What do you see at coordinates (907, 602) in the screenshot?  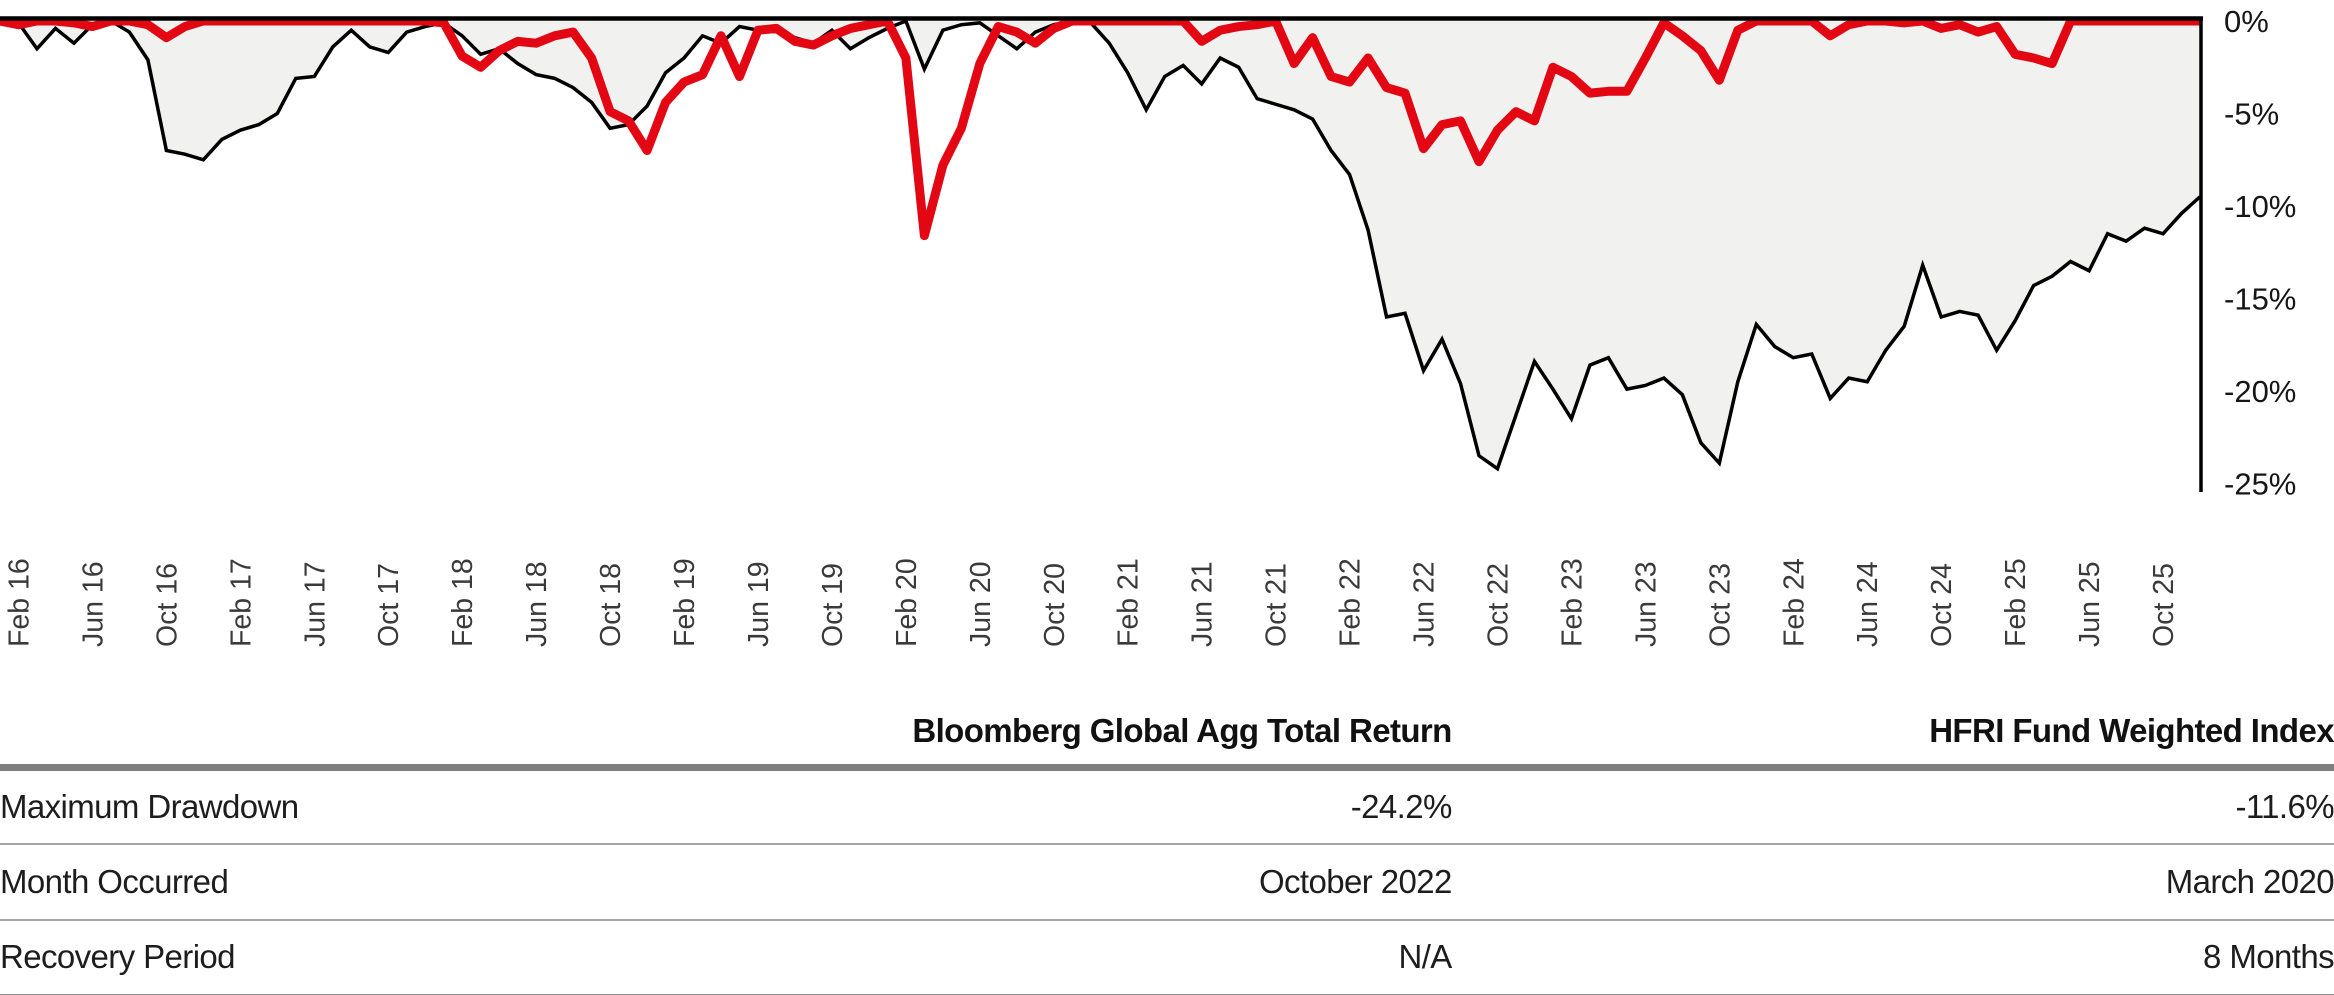 I see `x-tick-label: Feb 20` at bounding box center [907, 602].